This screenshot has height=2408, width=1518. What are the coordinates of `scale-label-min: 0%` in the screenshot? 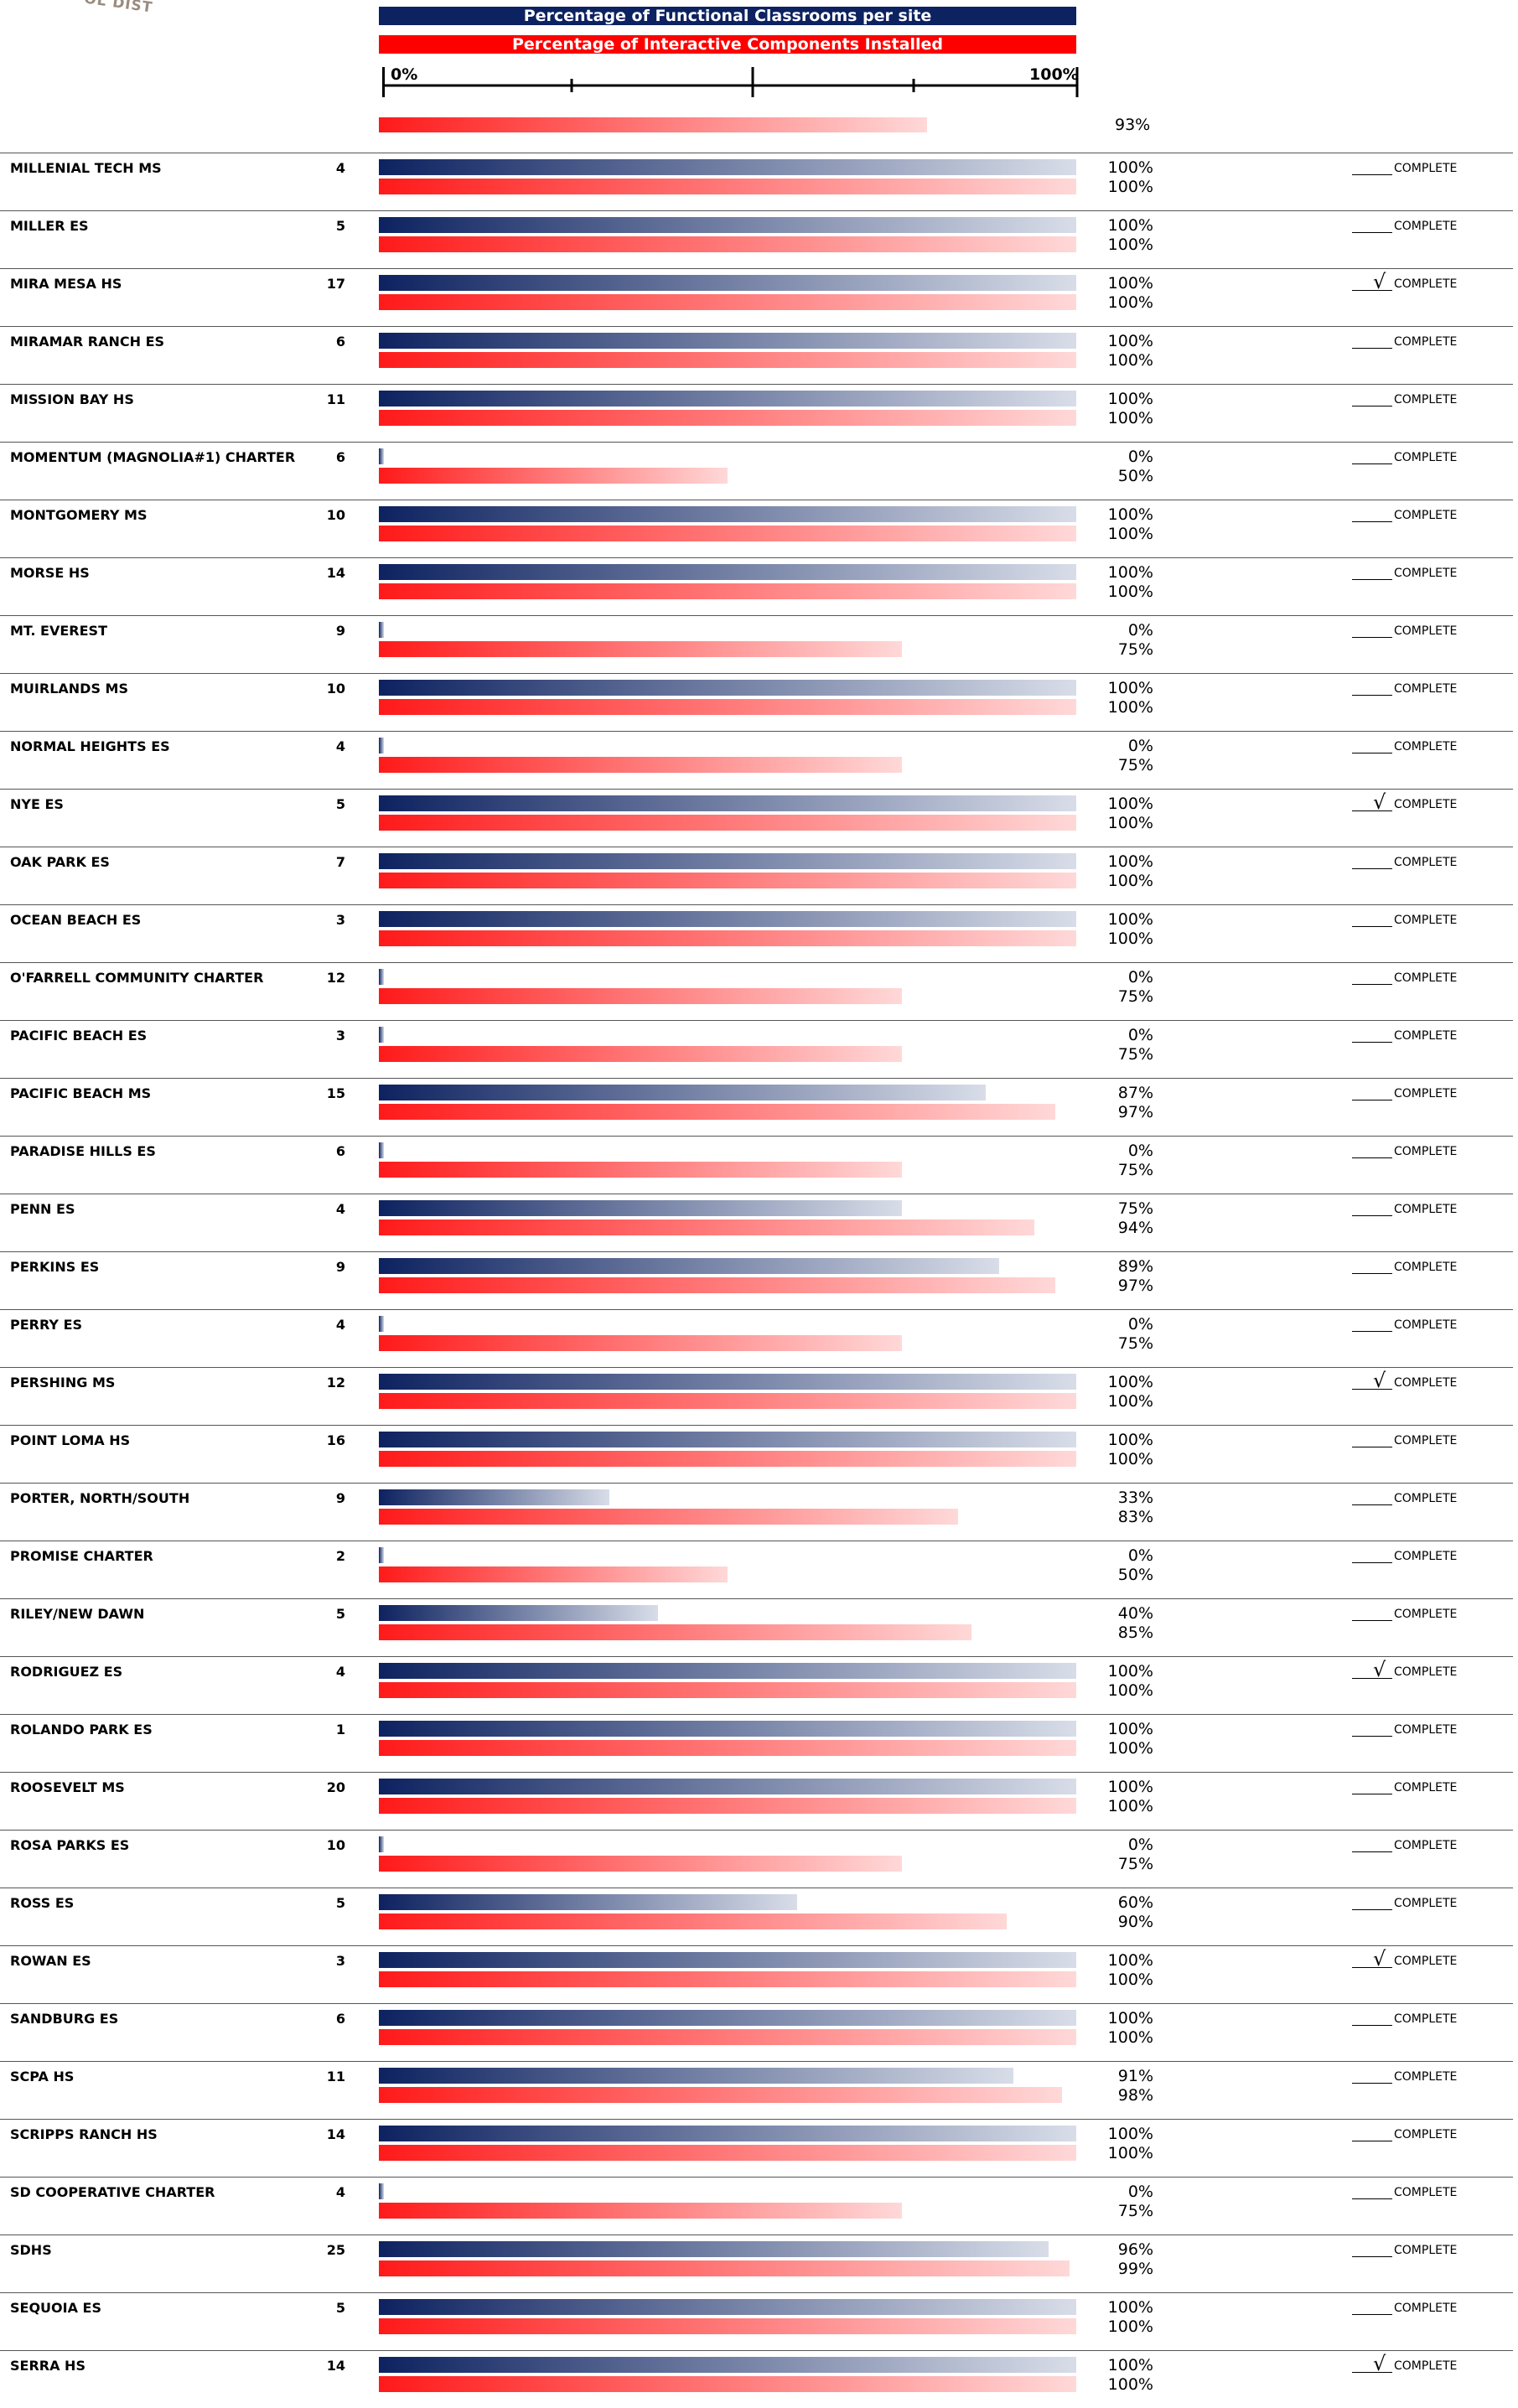 It's located at (405, 74).